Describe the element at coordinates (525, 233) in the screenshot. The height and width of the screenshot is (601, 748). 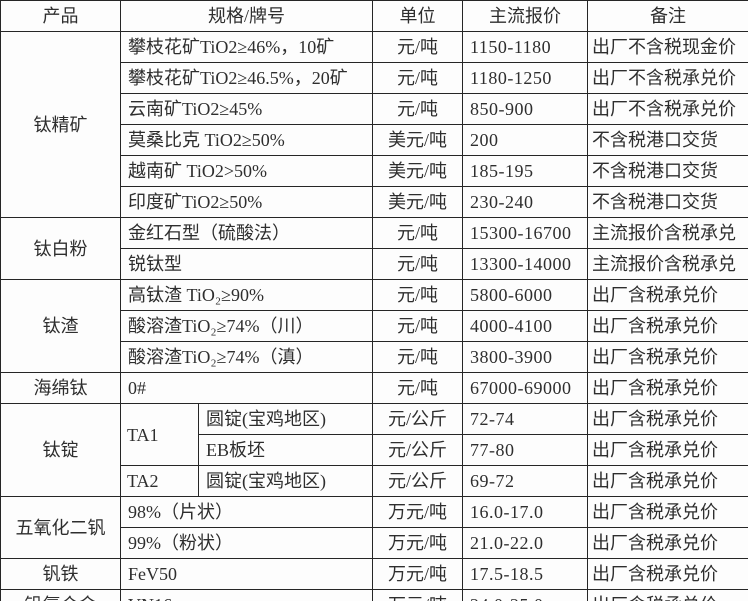
I see `price-cell: 15300-16700` at that location.